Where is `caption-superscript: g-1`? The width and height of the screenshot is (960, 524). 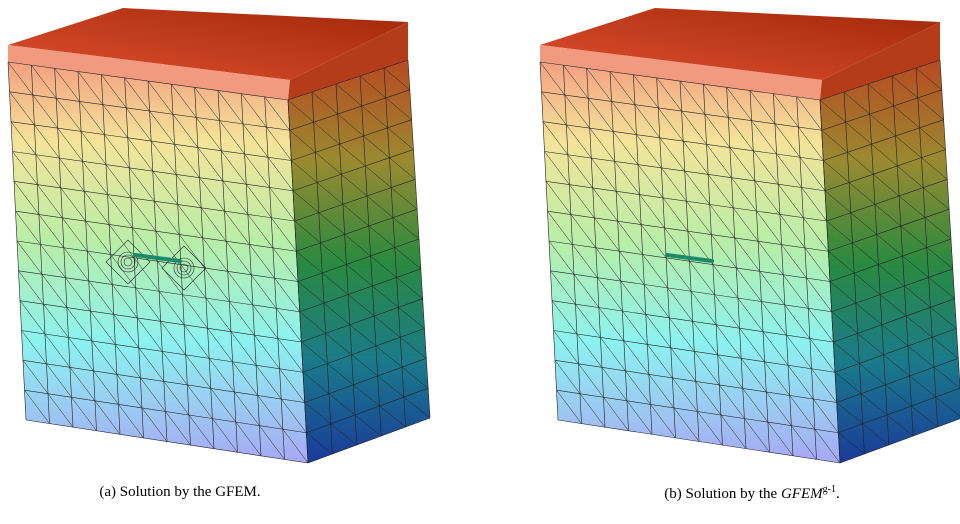
caption-superscript: g-1 is located at coordinates (829, 489).